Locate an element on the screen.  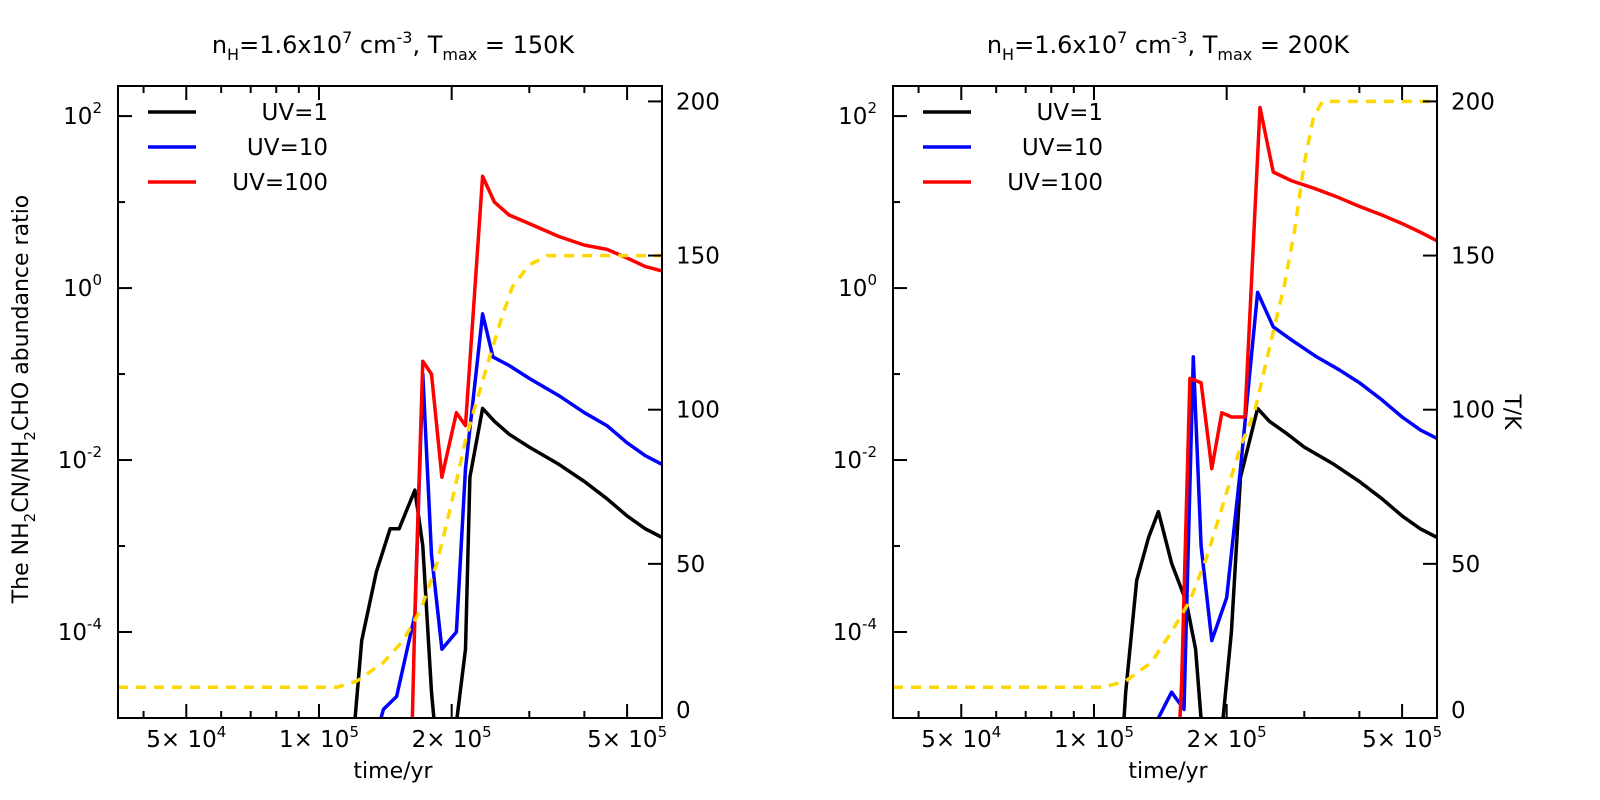
chart-title: nH=1.6x107 cm-3, Tmax = 150K is located at coordinates (394, 46).